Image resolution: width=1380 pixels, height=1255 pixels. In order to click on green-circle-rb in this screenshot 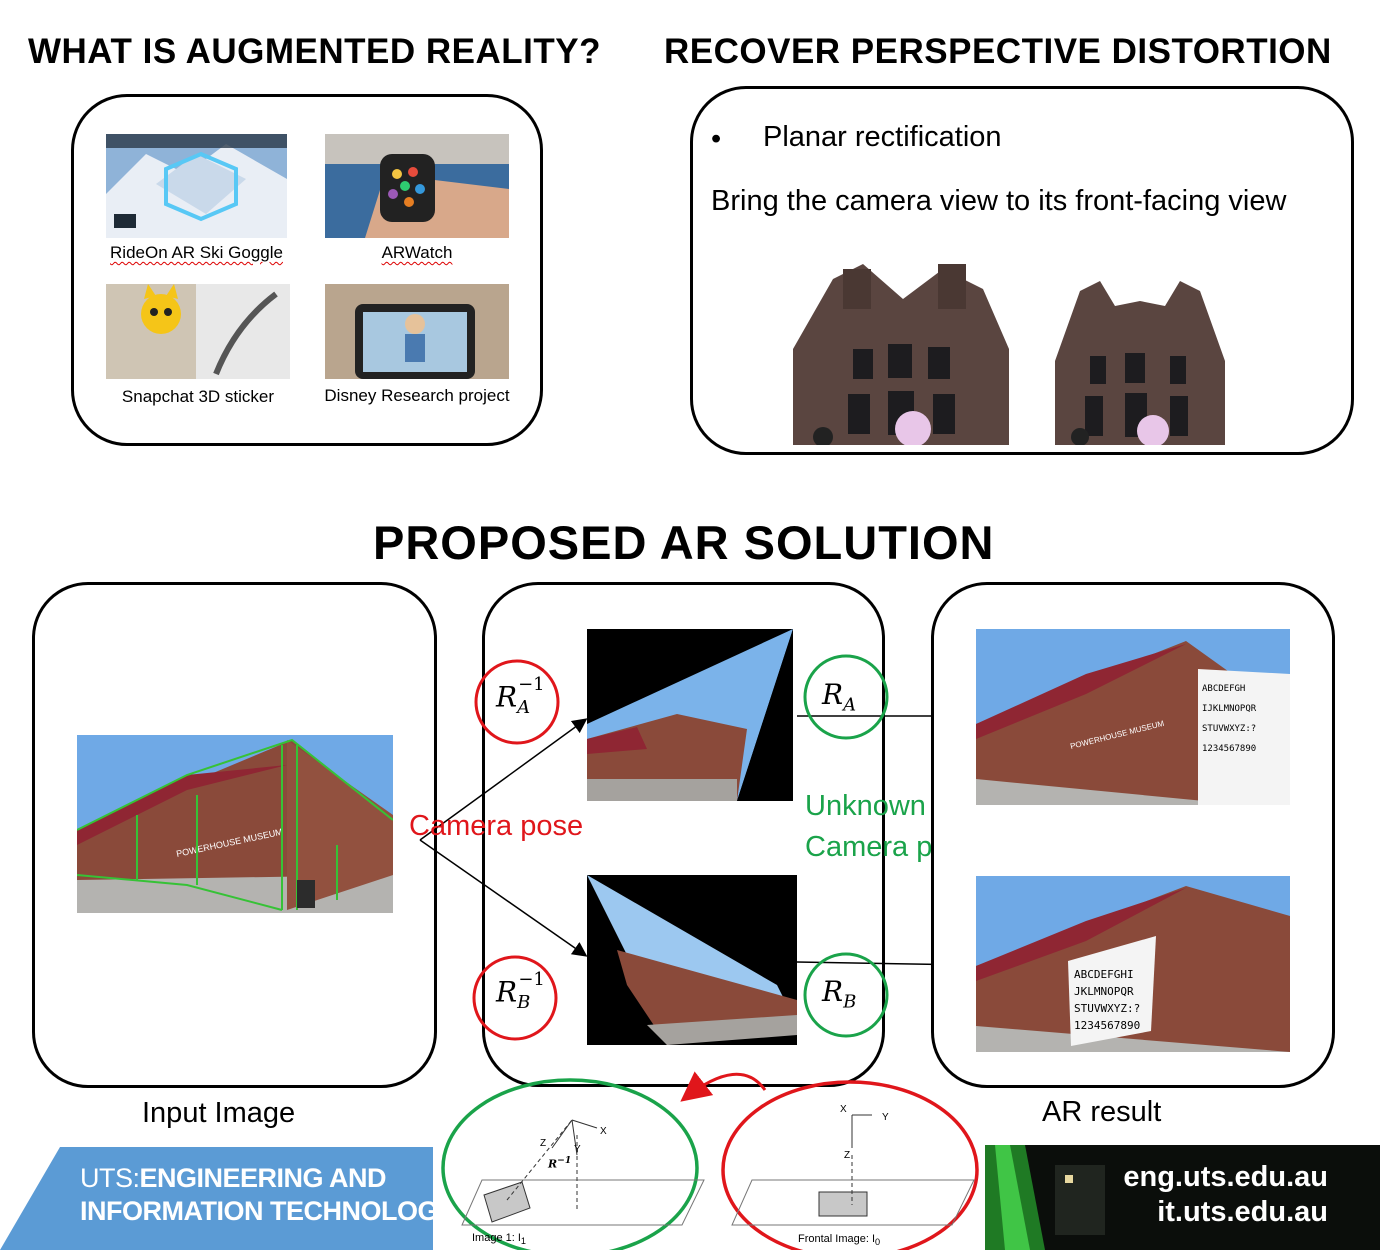, I will do `click(846, 995)`.